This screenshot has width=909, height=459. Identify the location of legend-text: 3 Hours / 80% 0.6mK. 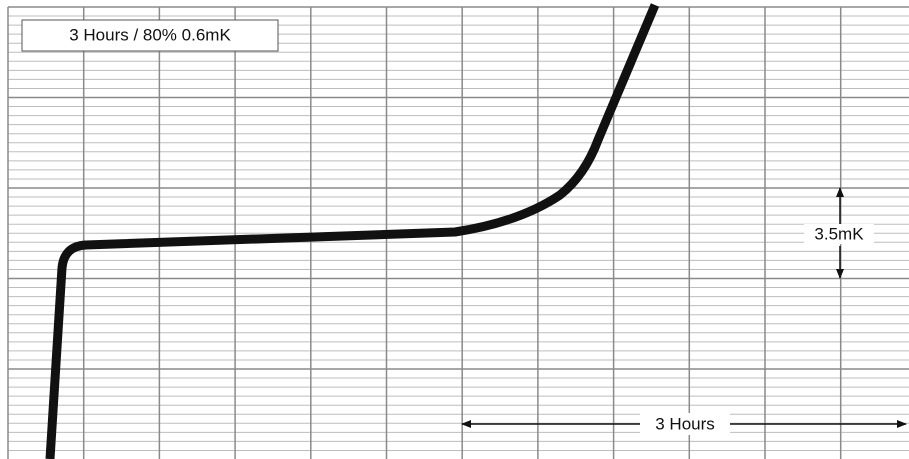
(150, 34).